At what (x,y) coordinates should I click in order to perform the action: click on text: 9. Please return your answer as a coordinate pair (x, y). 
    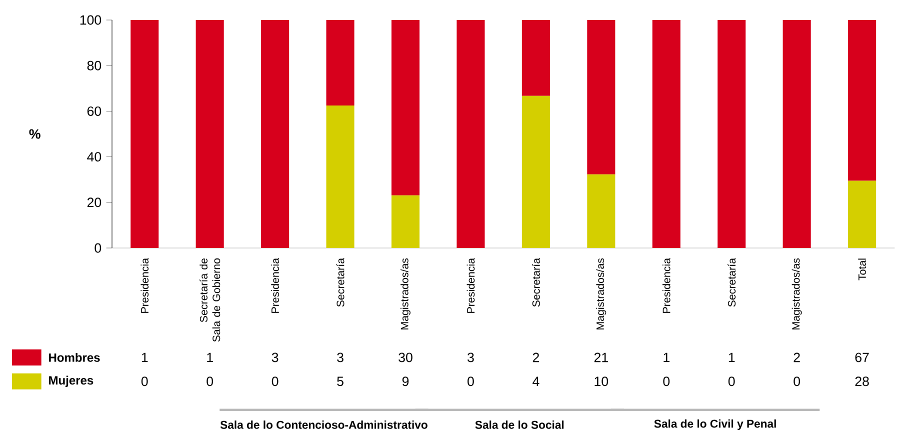
    Looking at the image, I should click on (405, 381).